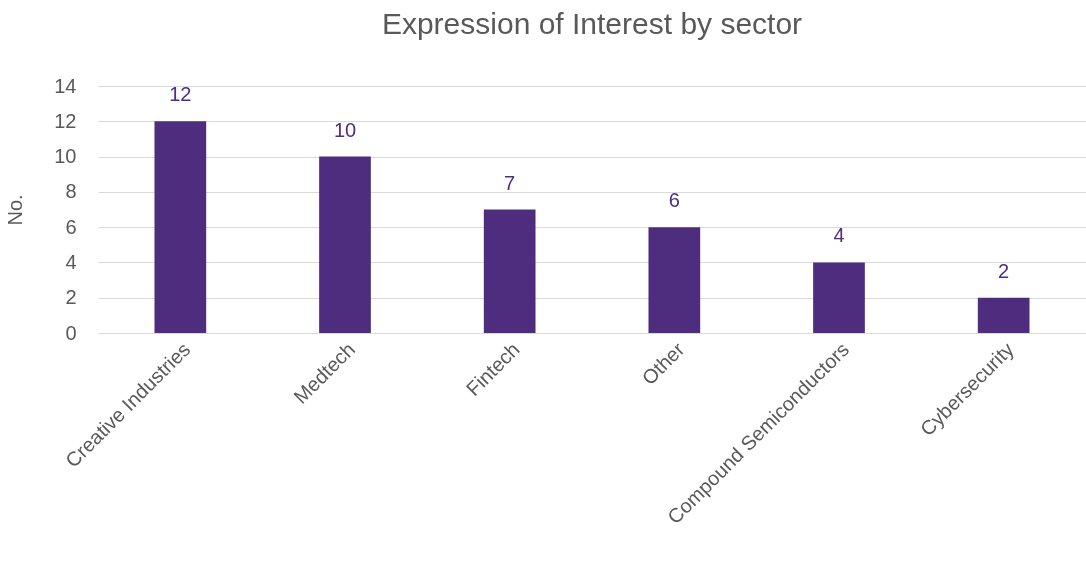 The image size is (1086, 575). I want to click on y-tick-label: 2, so click(71, 297).